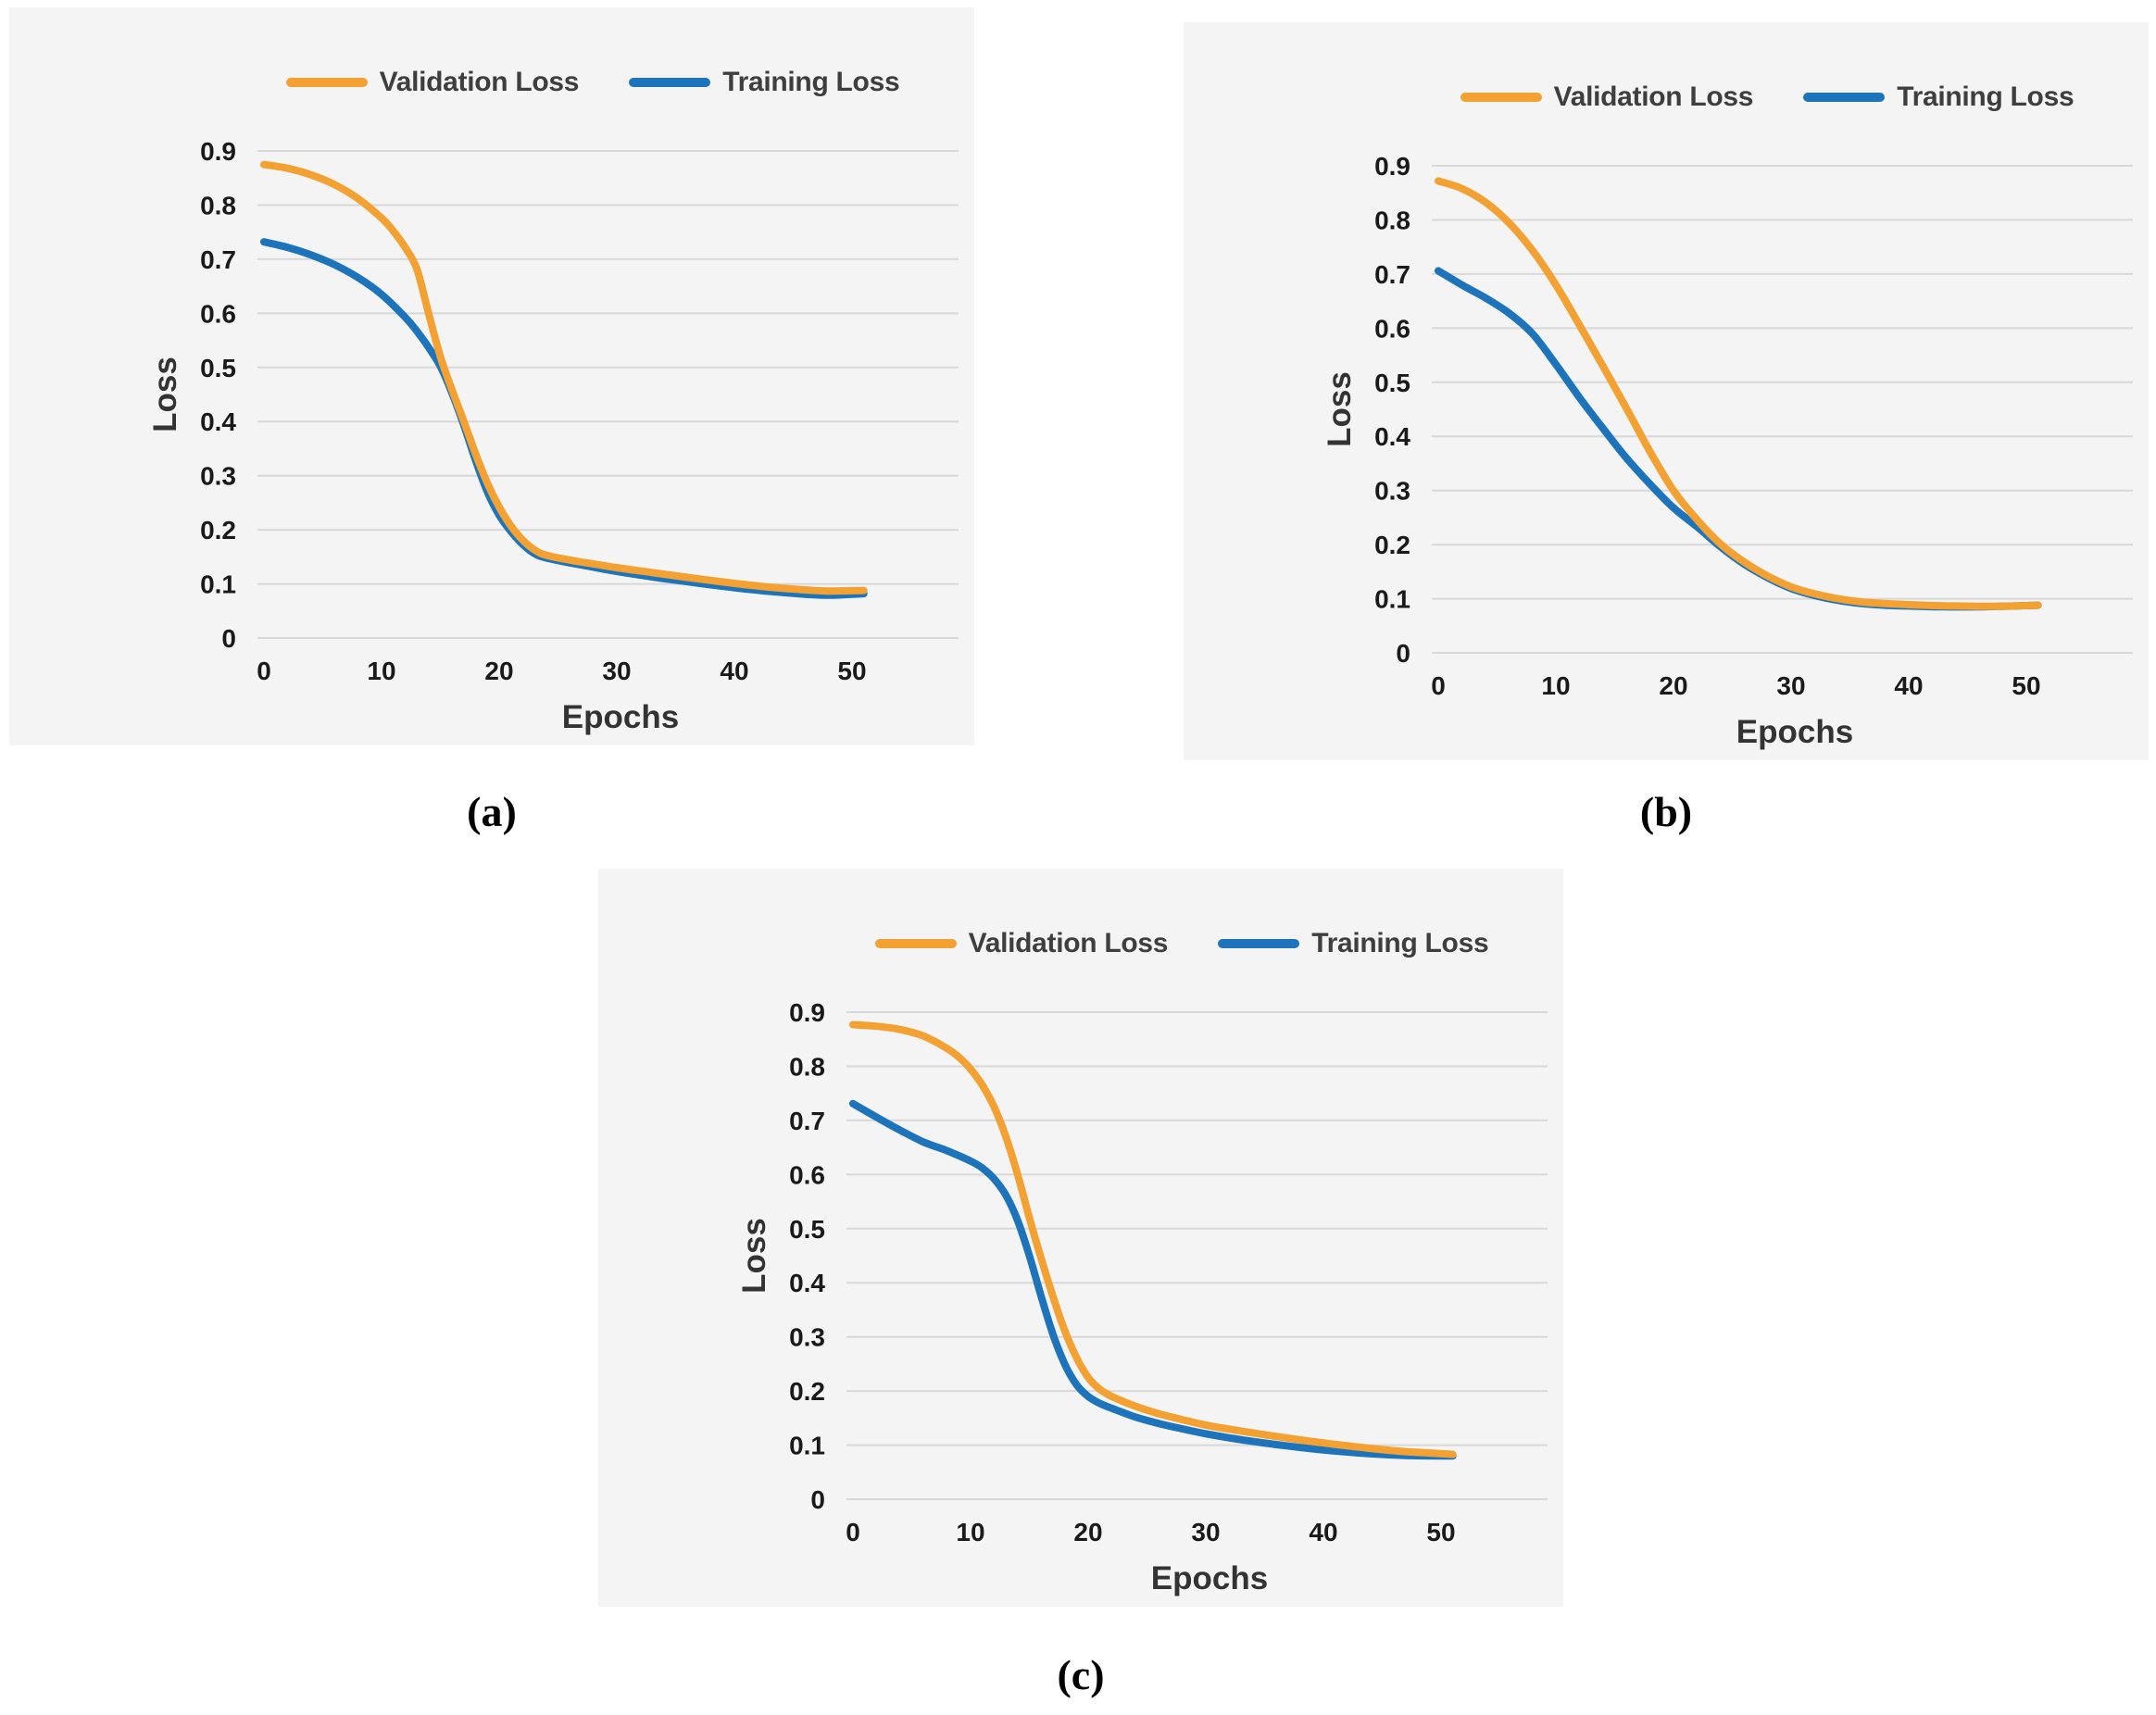 The width and height of the screenshot is (2156, 1715). What do you see at coordinates (1181, 943) in the screenshot?
I see `legend-c: Validation Loss Training Loss` at bounding box center [1181, 943].